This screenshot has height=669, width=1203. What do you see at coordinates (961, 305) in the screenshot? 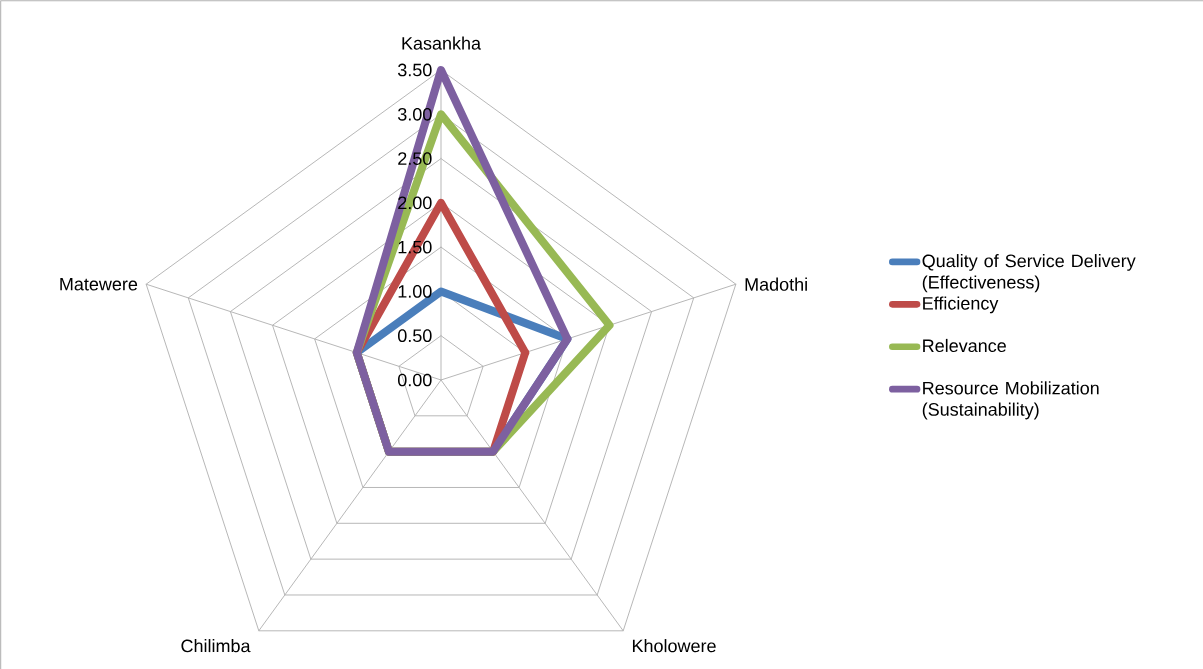
I see `legend-label: Efficiency` at bounding box center [961, 305].